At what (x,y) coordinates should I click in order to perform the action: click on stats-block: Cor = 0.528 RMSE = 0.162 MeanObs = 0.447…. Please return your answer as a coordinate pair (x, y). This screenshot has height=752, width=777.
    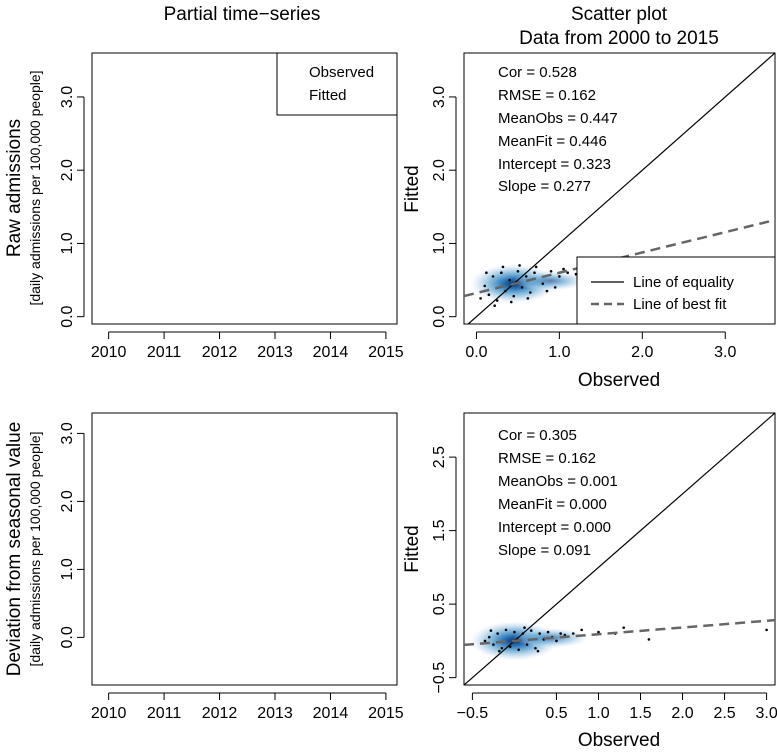
    Looking at the image, I should click on (558, 129).